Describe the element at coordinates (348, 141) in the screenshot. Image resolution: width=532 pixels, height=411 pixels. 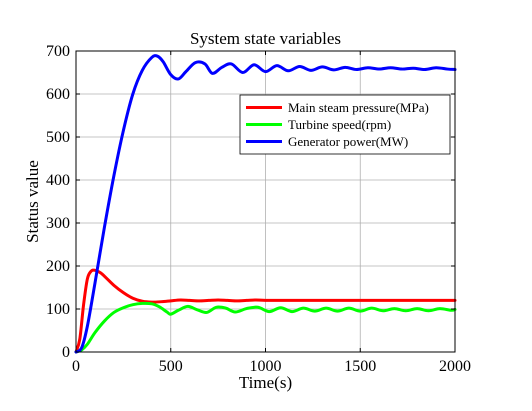
I see `legend-label-generator-power: Generator power(MW)` at that location.